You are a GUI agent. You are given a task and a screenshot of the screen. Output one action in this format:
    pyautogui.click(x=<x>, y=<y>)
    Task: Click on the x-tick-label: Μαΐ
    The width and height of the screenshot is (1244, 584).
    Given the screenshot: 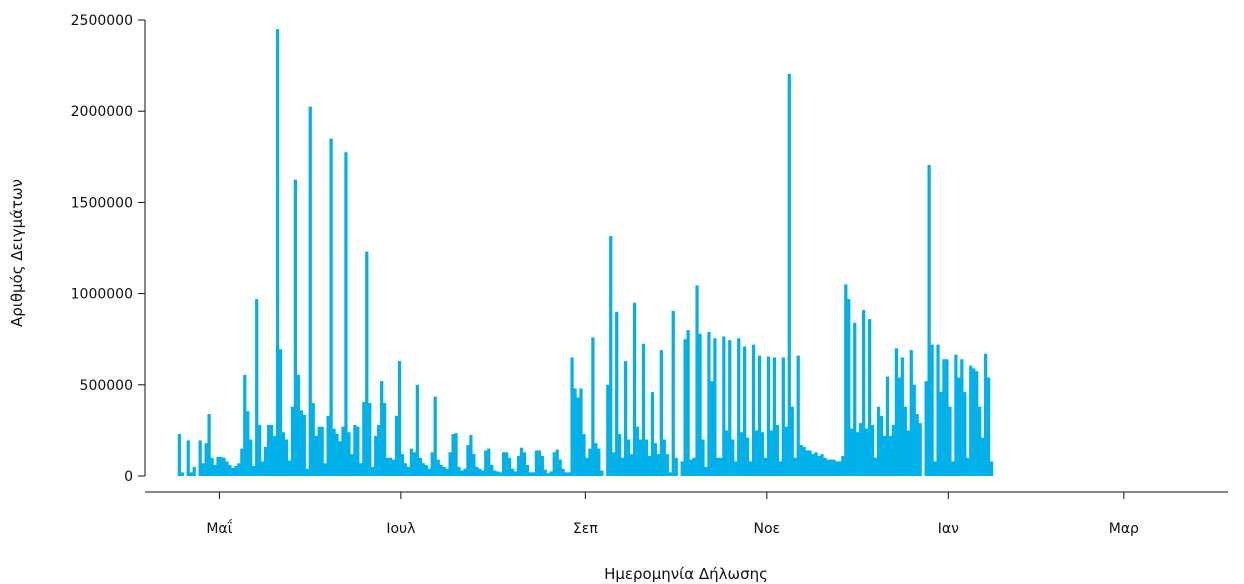 What is the action you would take?
    pyautogui.click(x=219, y=528)
    